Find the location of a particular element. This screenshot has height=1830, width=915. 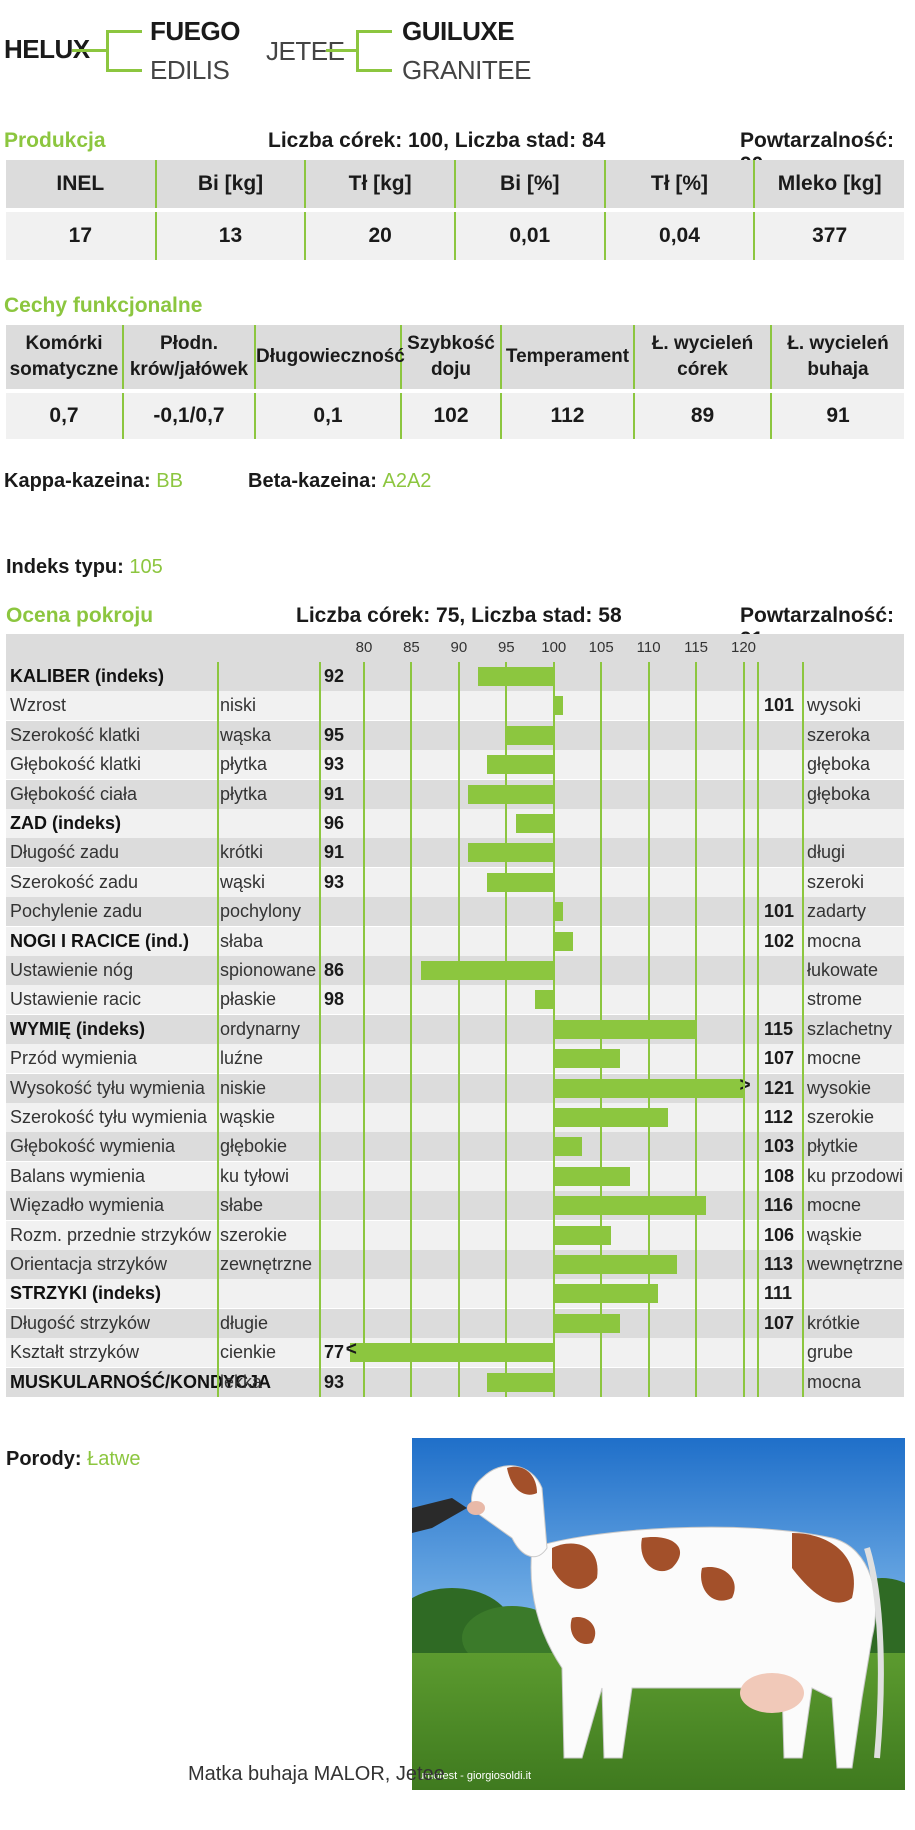

trait-low-label: długie is located at coordinates (244, 1322).